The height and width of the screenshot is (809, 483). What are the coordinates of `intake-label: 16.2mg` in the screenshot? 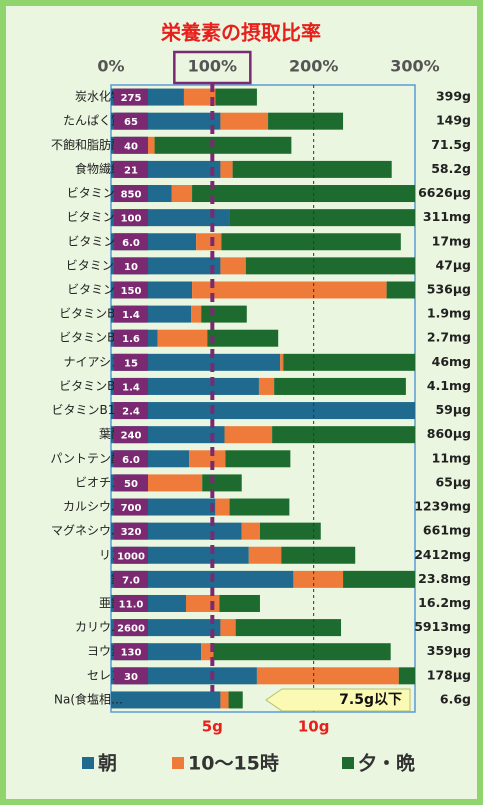 It's located at (444, 602).